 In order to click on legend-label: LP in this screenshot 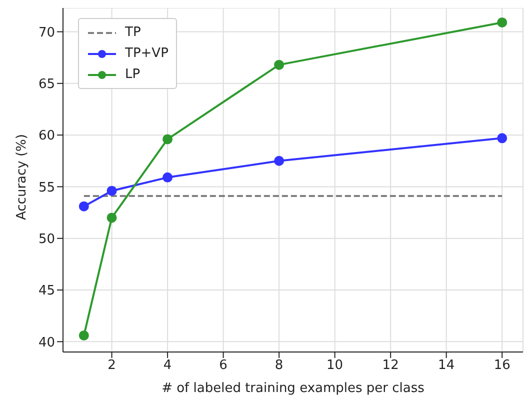, I will do `click(132, 74)`.